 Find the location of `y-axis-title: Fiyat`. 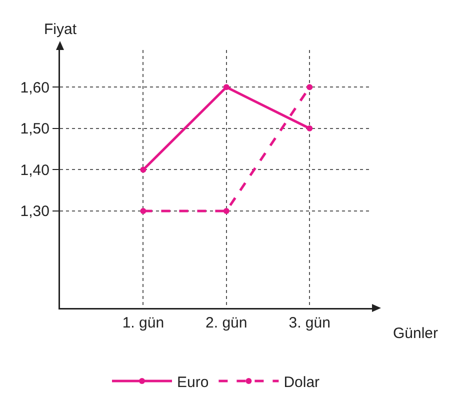

y-axis-title: Fiyat is located at coordinates (61, 29).